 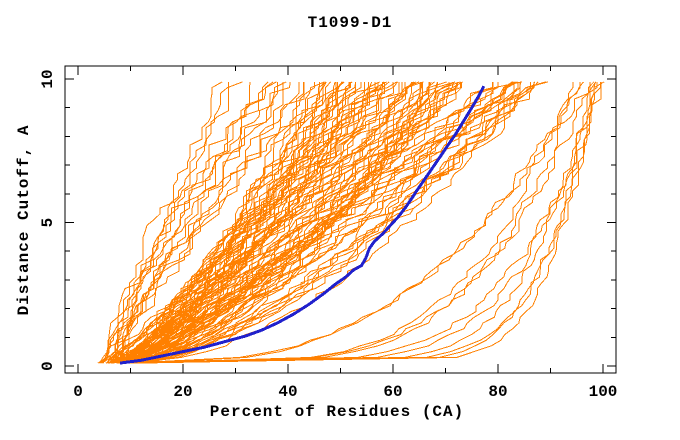 I want to click on x-tick-label: 60, so click(x=392, y=392).